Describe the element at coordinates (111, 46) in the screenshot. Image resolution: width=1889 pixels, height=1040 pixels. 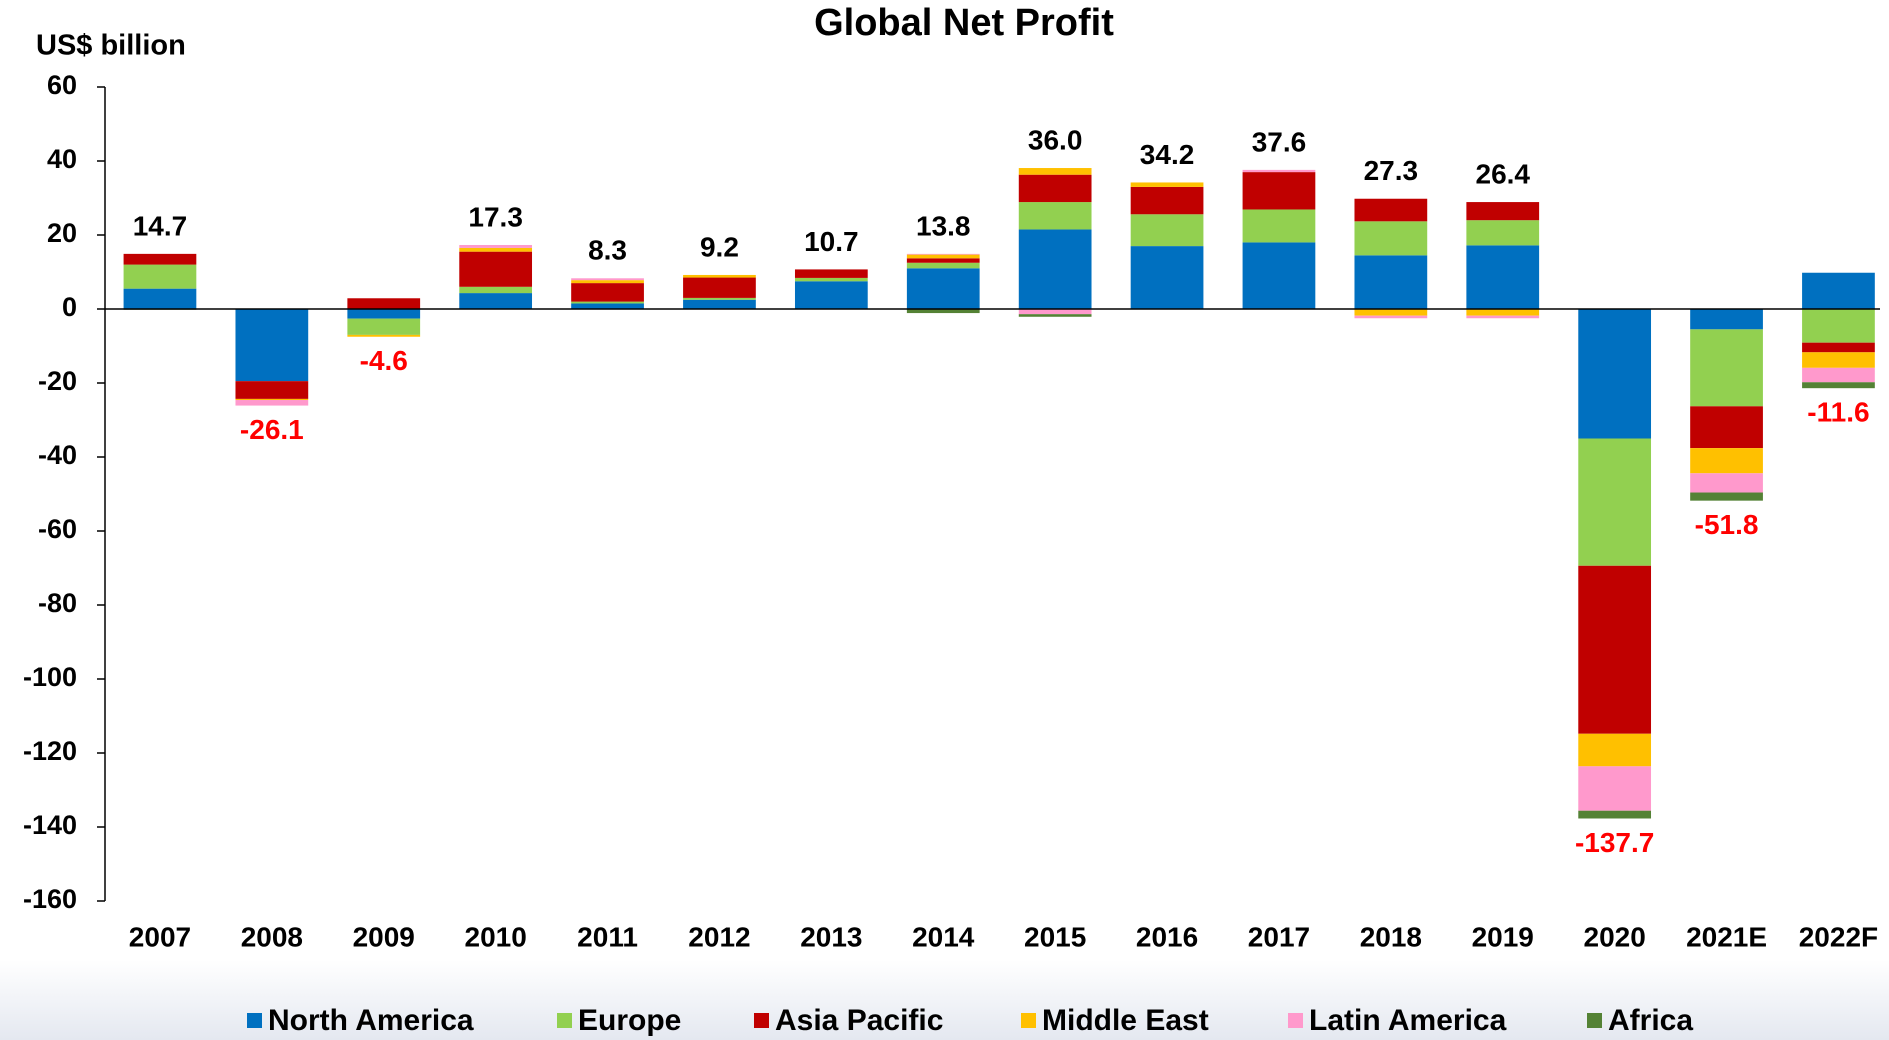
I see `y-axis-label: US$ billion` at that location.